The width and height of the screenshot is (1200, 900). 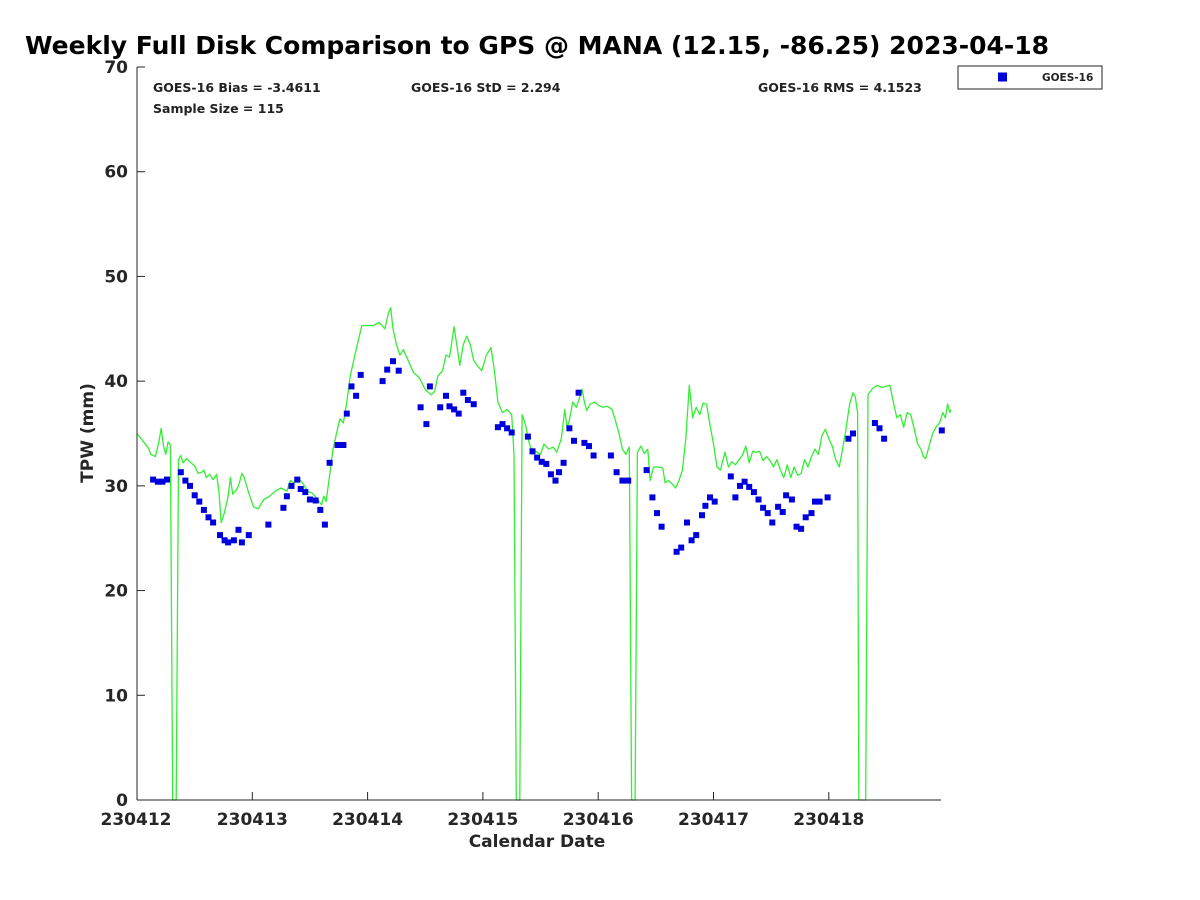 I want to click on y-tick-label: 50, so click(x=116, y=277).